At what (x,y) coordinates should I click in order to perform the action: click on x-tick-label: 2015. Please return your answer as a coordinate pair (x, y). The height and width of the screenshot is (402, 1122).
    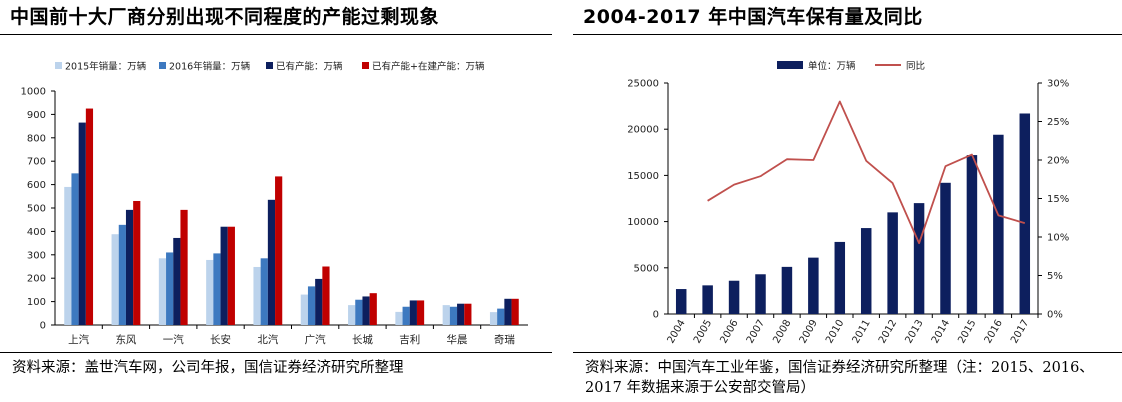
    Looking at the image, I should click on (967, 332).